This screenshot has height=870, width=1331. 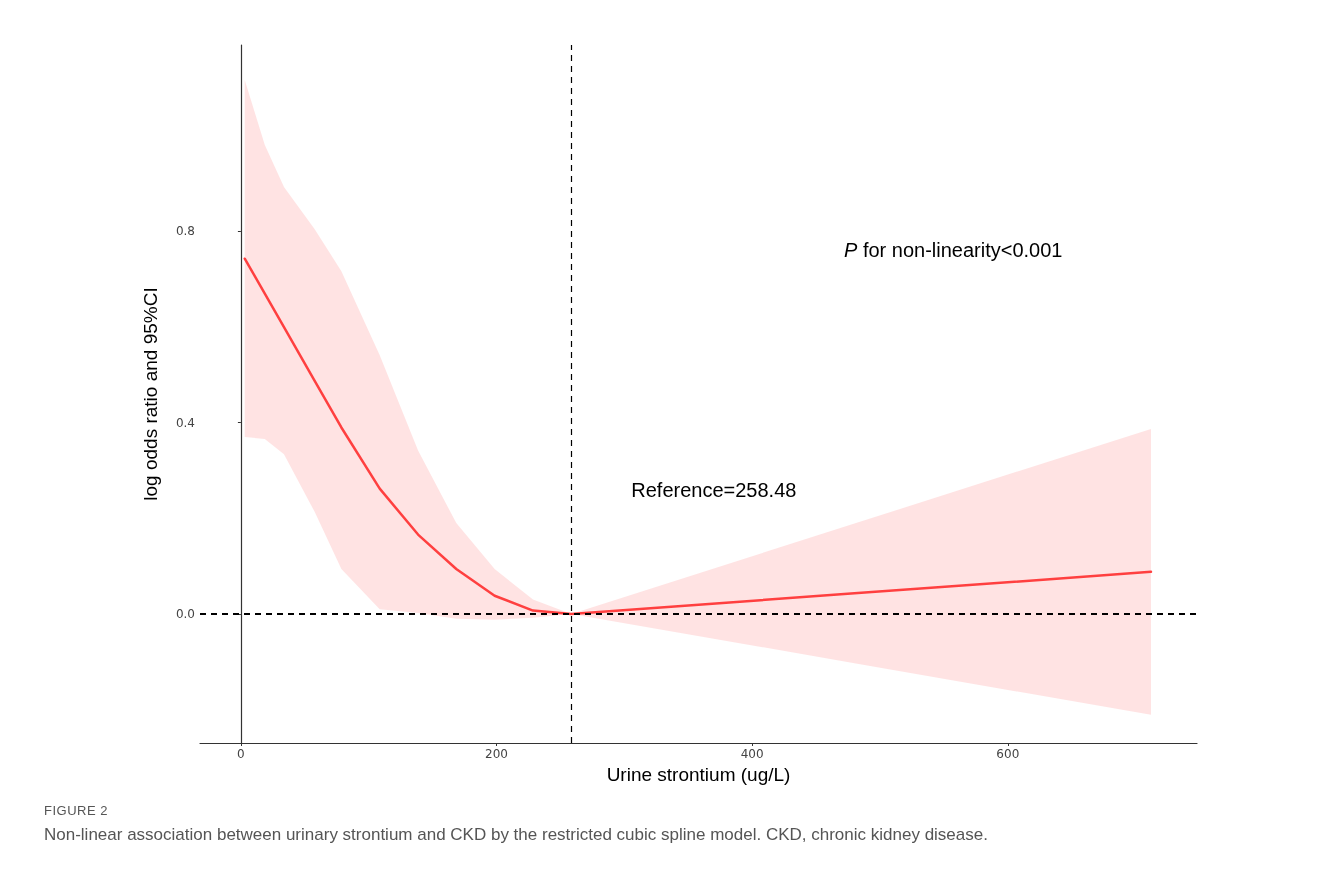 I want to click on y-tick-label: 0.0, so click(x=185, y=613).